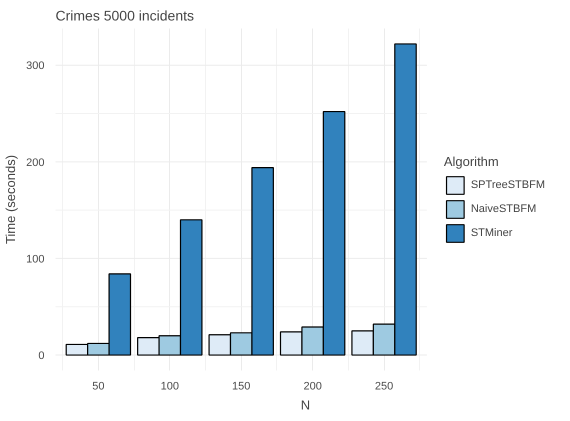  Describe the element at coordinates (98, 386) in the screenshot. I see `x-tick-label: 50` at that location.